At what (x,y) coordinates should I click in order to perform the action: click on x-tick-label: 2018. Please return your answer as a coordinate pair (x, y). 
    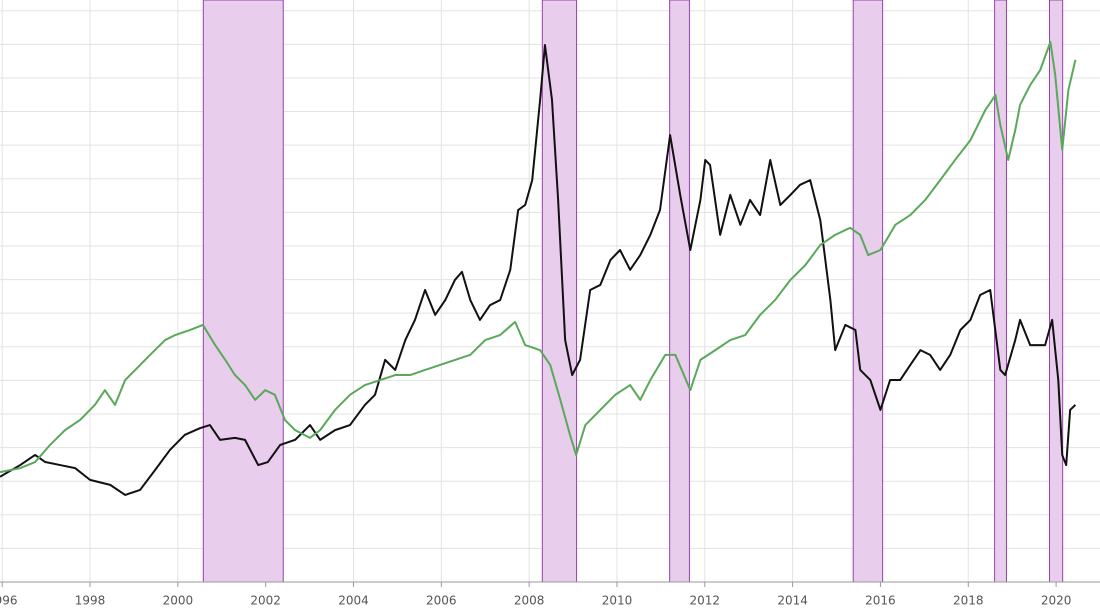
    Looking at the image, I should click on (968, 601).